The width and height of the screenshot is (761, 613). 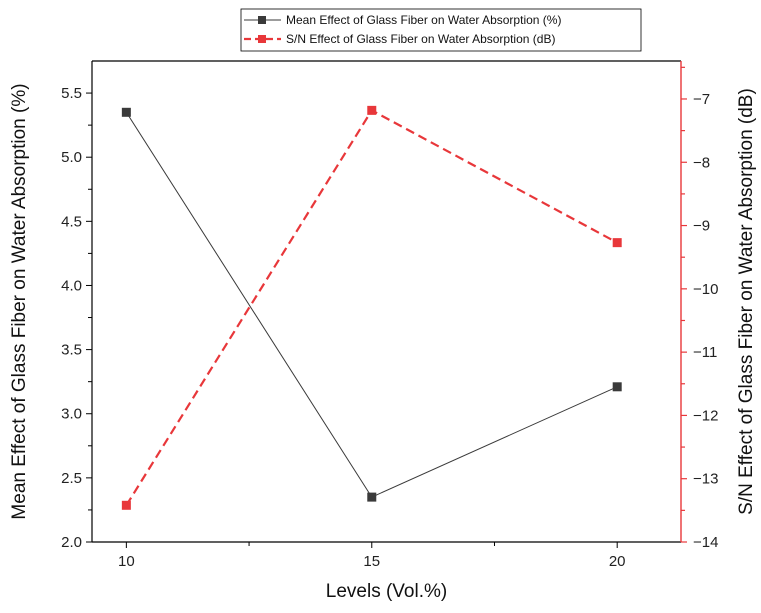 What do you see at coordinates (372, 572) in the screenshot?
I see `x-axis: 10 15 20 Levels (Vol.%)` at bounding box center [372, 572].